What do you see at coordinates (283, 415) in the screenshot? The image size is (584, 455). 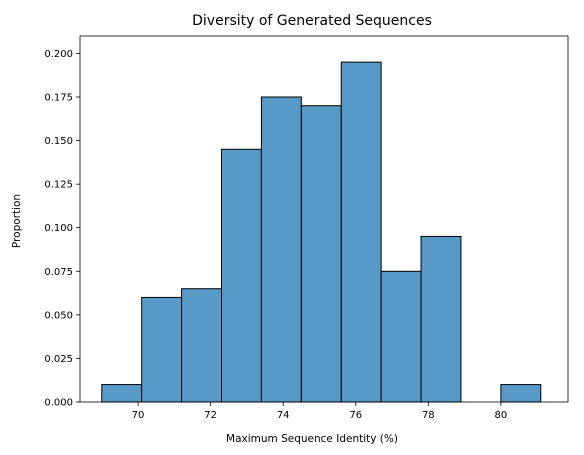 I see `x-tick-label: 74` at bounding box center [283, 415].